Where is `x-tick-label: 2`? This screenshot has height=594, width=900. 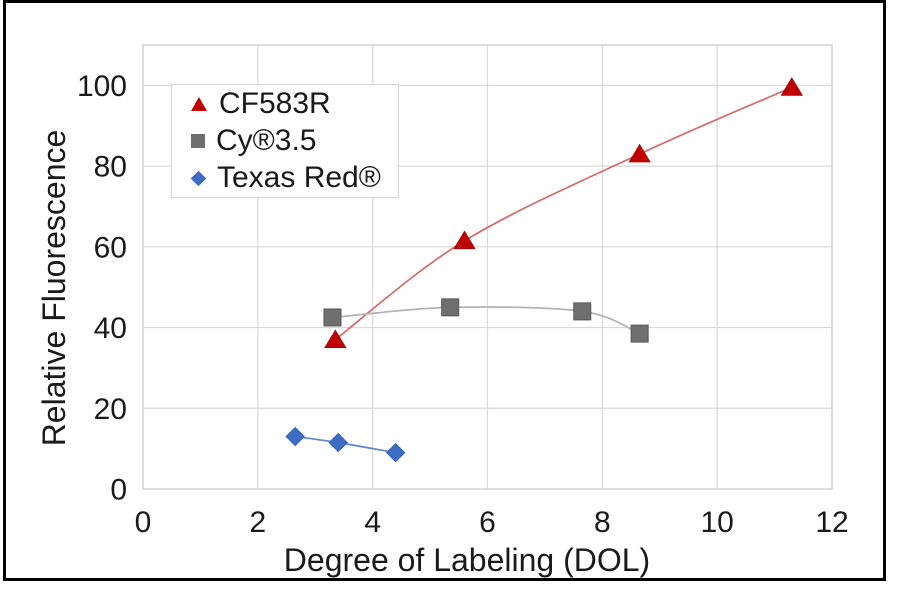
x-tick-label: 2 is located at coordinates (257, 522).